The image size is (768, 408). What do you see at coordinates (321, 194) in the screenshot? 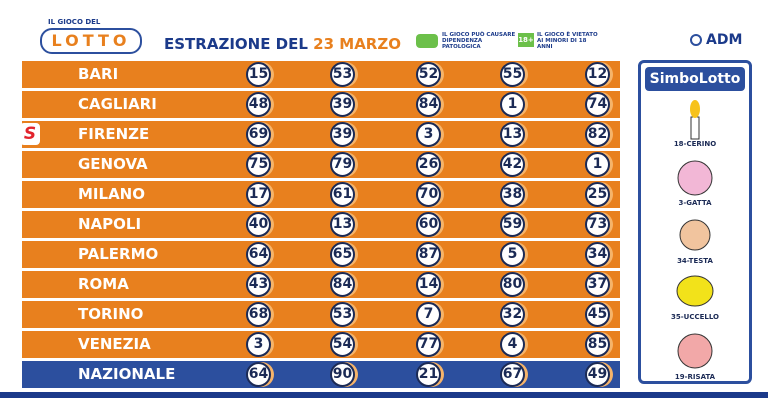
I see `result-row: MILANO 17 61 70 38 25` at bounding box center [321, 194].